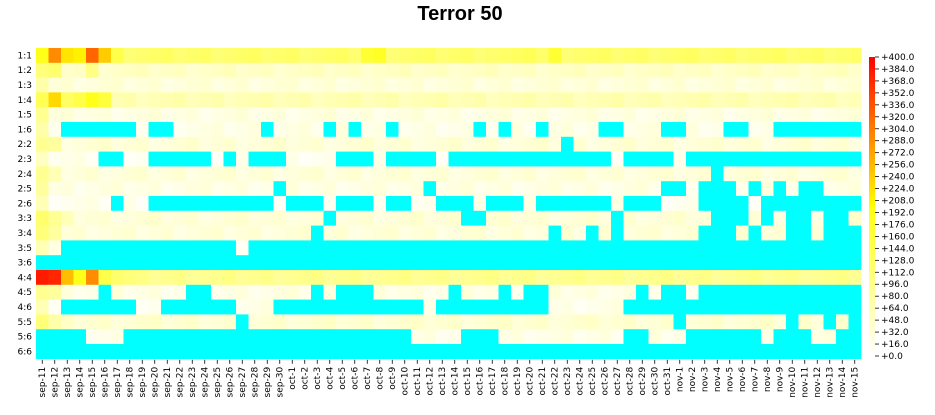 The width and height of the screenshot is (935, 415). What do you see at coordinates (25, 219) in the screenshot?
I see `row-label: 3:3` at bounding box center [25, 219].